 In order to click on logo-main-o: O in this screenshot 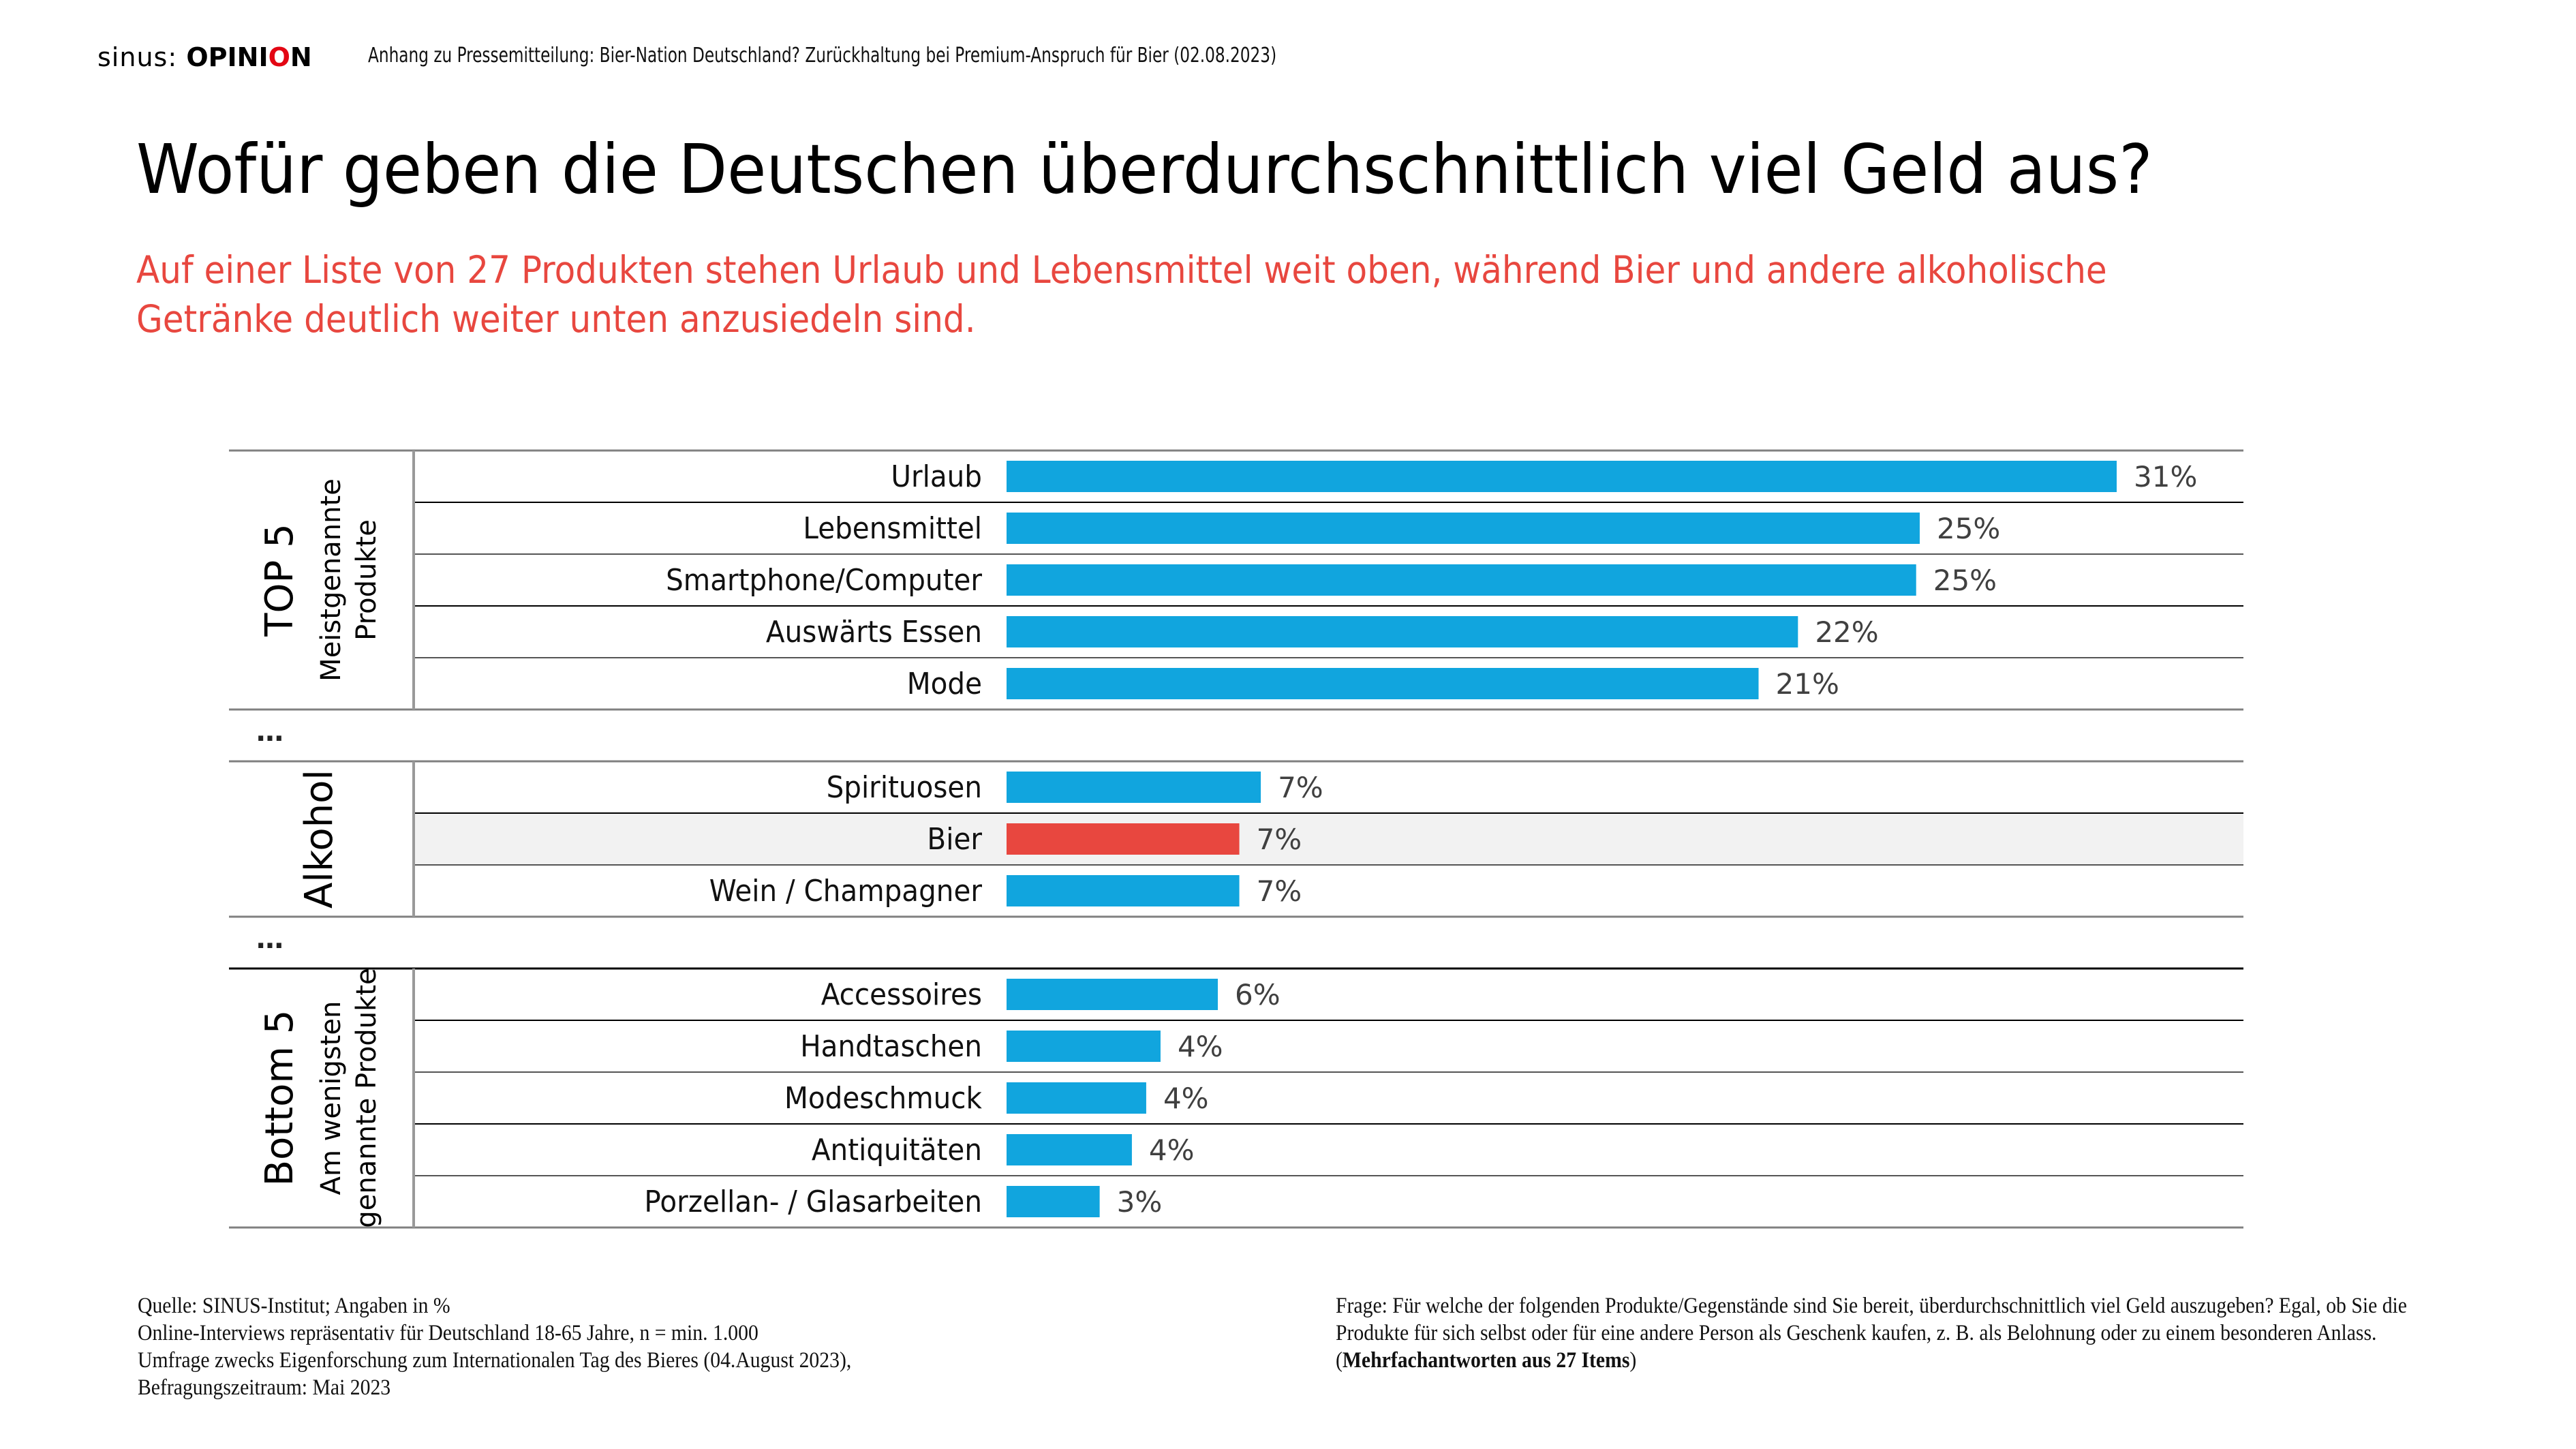, I will do `click(279, 57)`.